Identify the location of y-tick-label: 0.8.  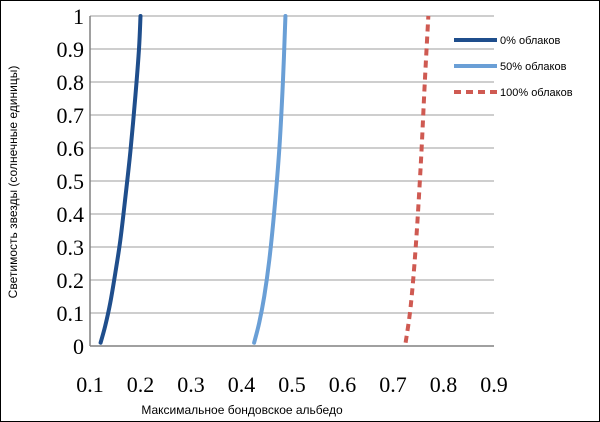
(71, 82).